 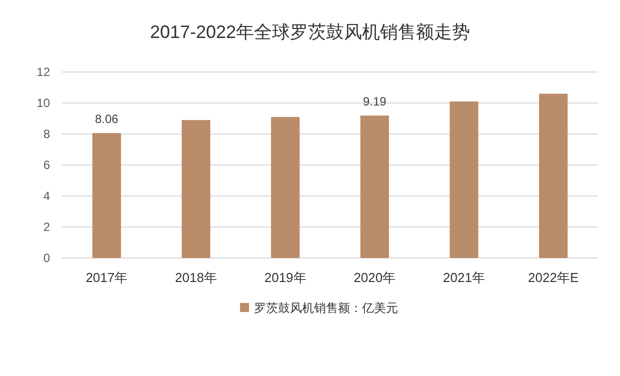 What do you see at coordinates (464, 277) in the screenshot?
I see `x-tick-label: 2021年` at bounding box center [464, 277].